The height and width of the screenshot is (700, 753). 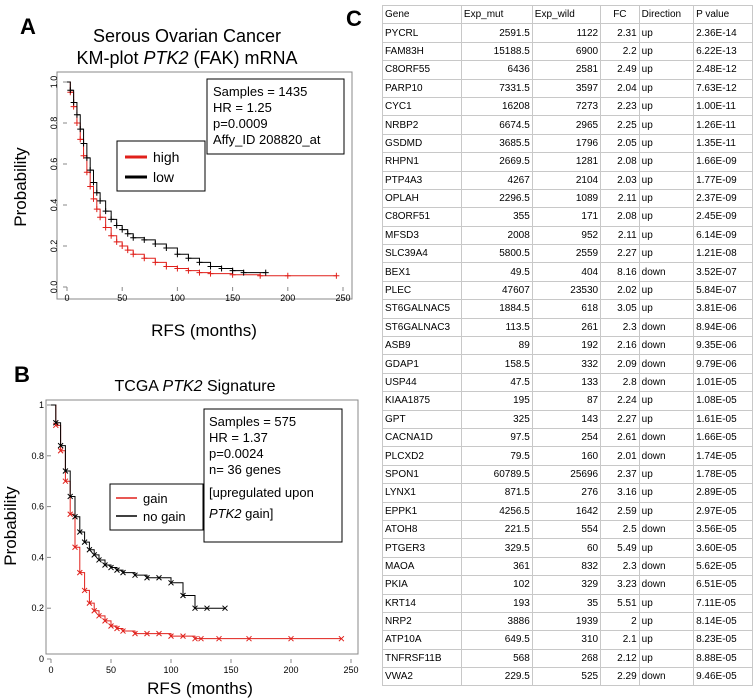 I want to click on table-header-cell: Exp_mut, so click(x=496, y=14).